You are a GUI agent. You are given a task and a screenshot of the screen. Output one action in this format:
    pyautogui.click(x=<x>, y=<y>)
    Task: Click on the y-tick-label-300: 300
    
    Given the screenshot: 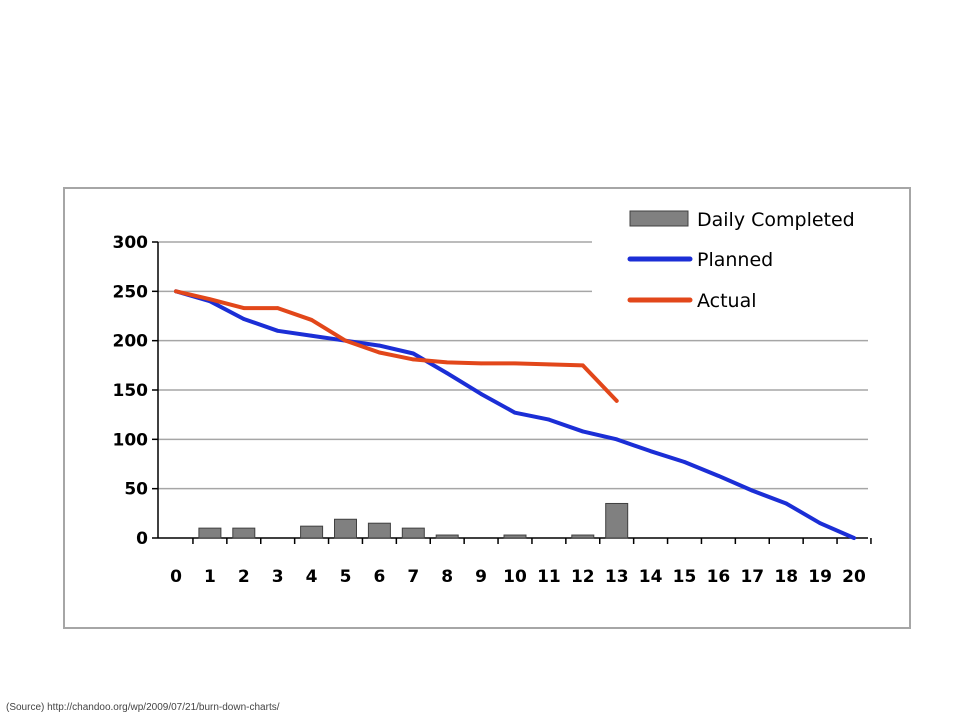 What is the action you would take?
    pyautogui.click(x=131, y=243)
    